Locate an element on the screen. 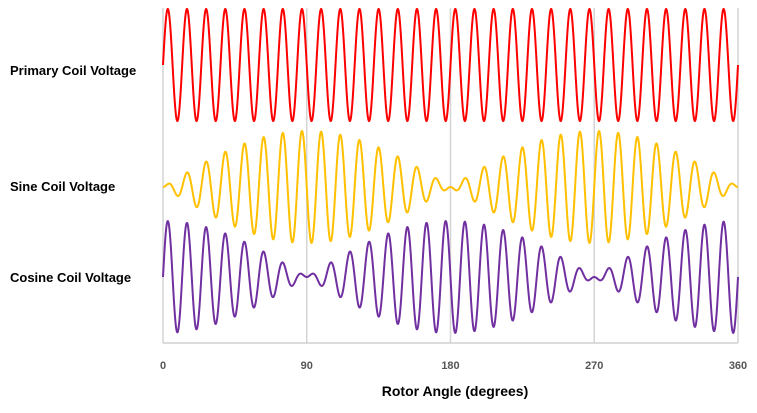  x-tick-label: 270 is located at coordinates (594, 366).